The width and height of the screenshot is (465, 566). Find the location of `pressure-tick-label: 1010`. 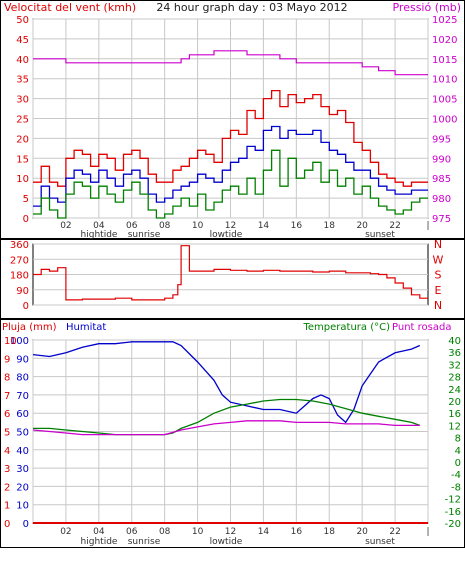

pressure-tick-label: 1010 is located at coordinates (444, 80).